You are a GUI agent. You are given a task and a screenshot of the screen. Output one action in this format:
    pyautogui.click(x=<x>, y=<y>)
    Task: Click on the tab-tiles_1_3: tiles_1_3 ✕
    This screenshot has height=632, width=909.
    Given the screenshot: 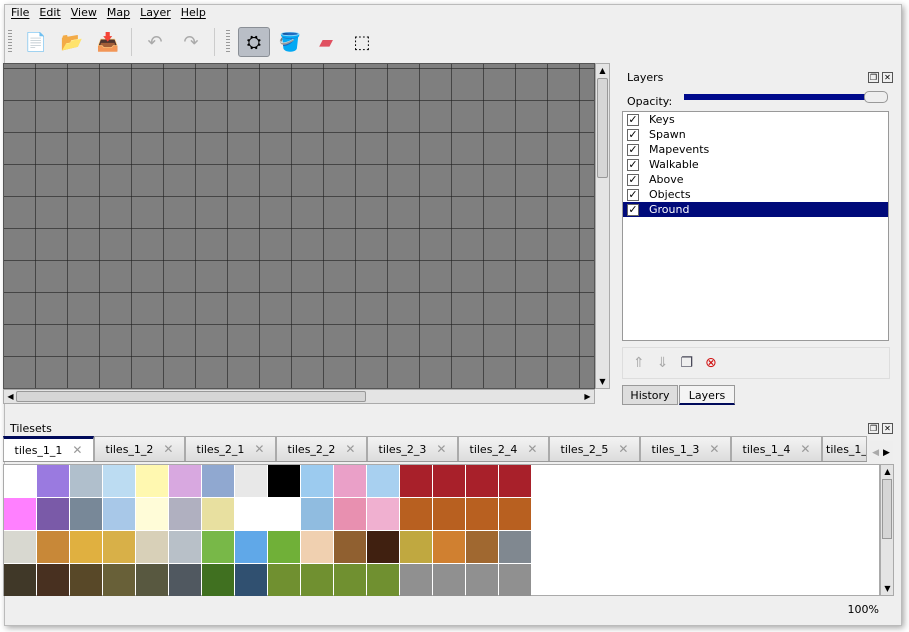 What is the action you would take?
    pyautogui.click(x=685, y=448)
    